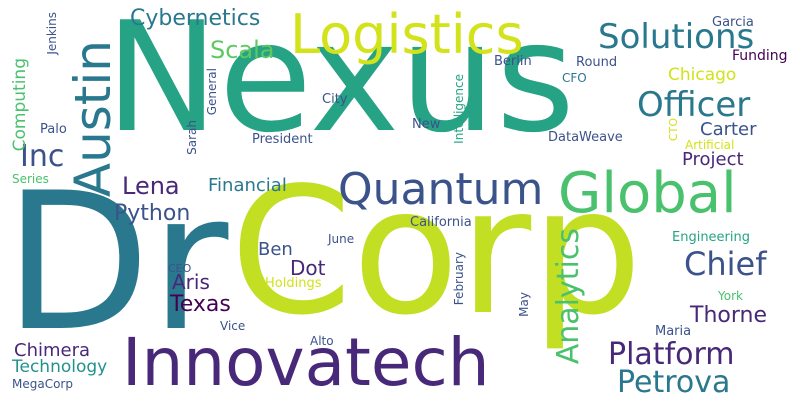 The width and height of the screenshot is (790, 405). Describe the element at coordinates (322, 341) in the screenshot. I see `word-alto: Alto` at that location.